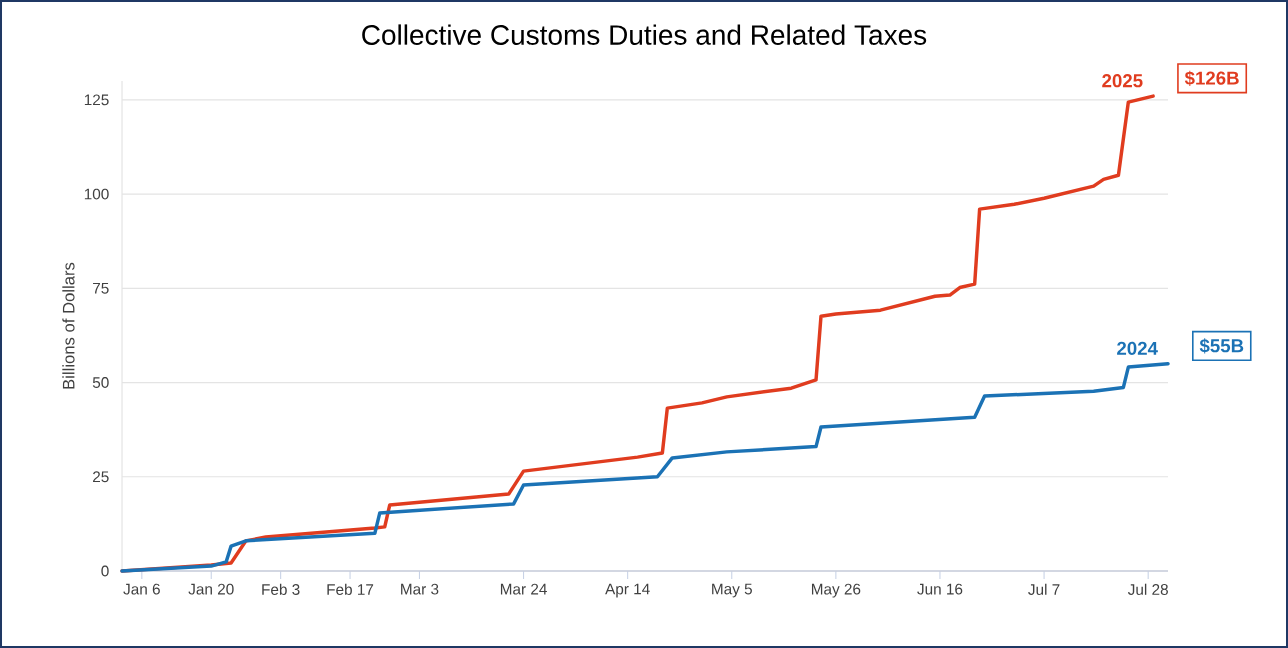 This screenshot has width=1288, height=648. Describe the element at coordinates (644, 34) in the screenshot. I see `chart-title: Collective Customs Duties and Related Taxes` at that location.